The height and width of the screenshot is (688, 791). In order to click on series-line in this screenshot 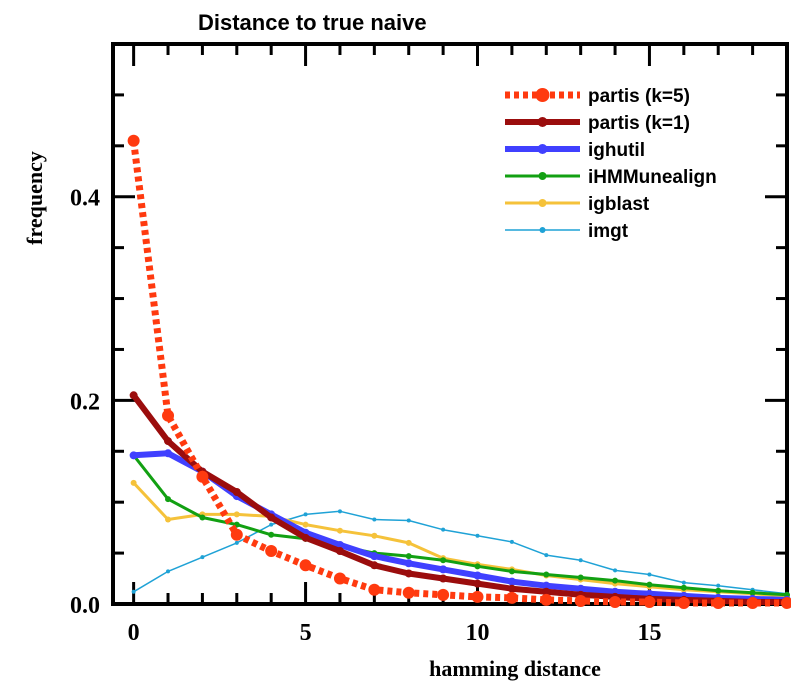, I will do `click(460, 552)`.